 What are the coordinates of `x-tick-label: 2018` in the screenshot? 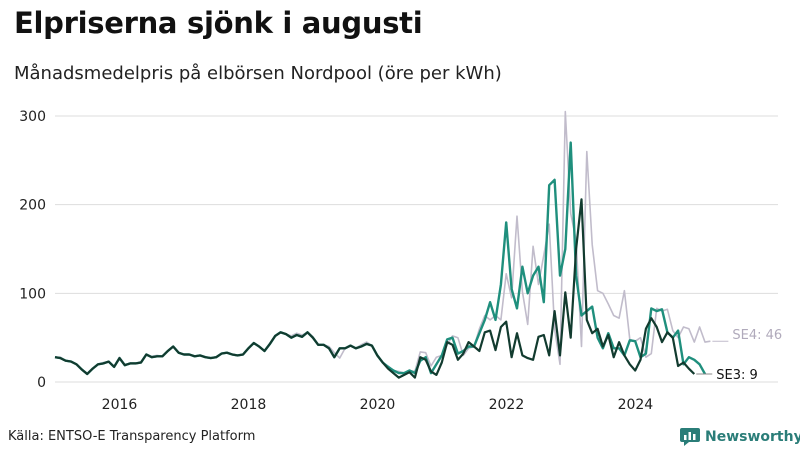 It's located at (249, 405).